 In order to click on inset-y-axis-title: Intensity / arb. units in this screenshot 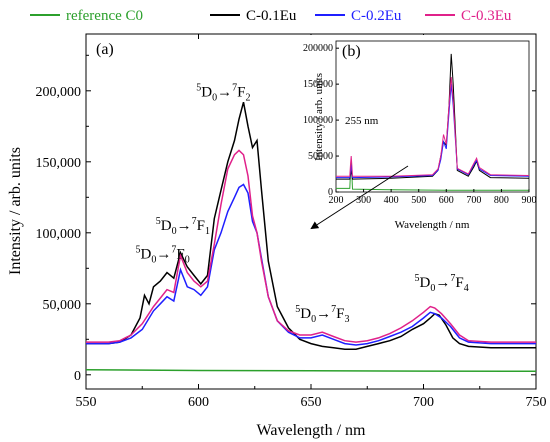, I will do `click(319, 117)`.